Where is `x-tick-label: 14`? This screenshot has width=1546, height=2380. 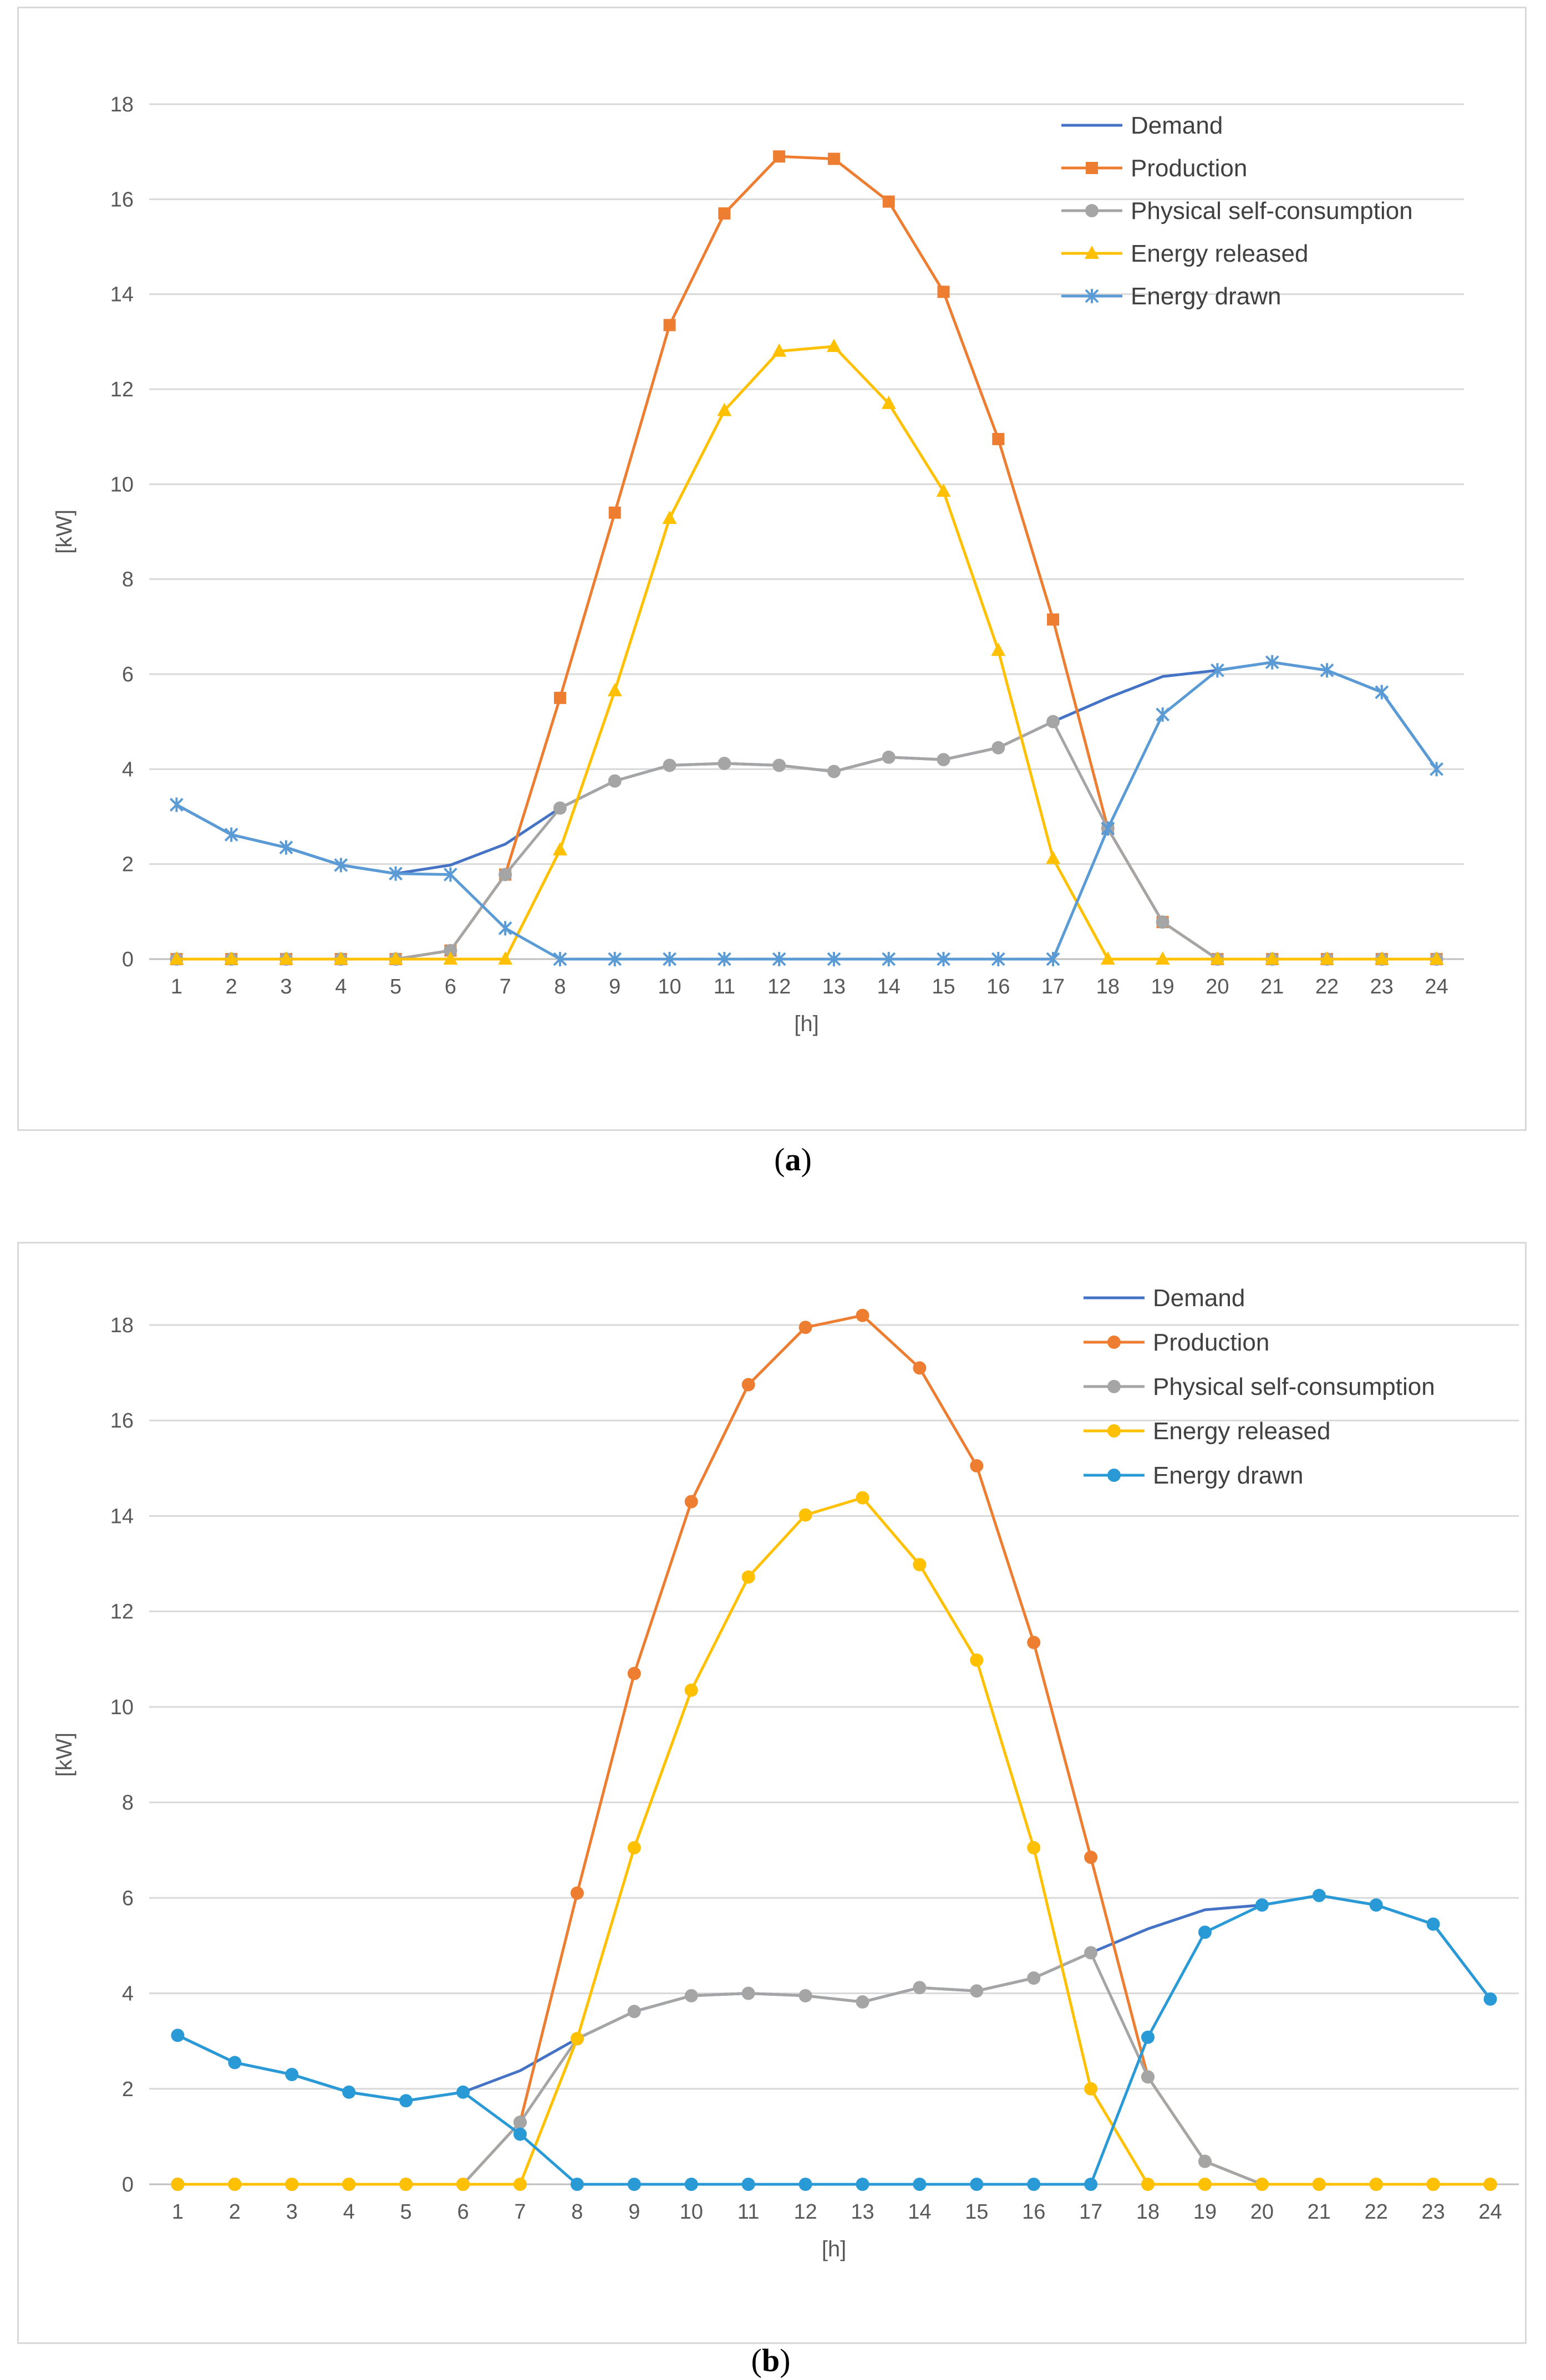 x-tick-label: 14 is located at coordinates (889, 986).